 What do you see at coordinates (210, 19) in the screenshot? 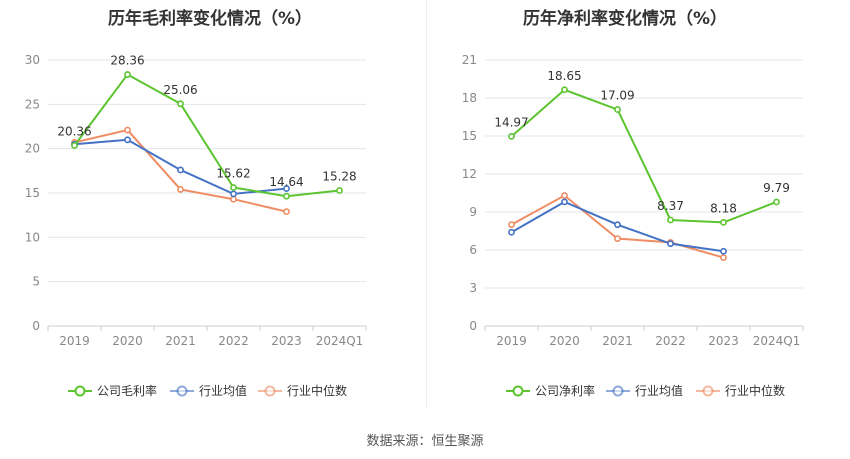
I see `chart-title-gross-margin: 历年毛利率变化情况（%）` at bounding box center [210, 19].